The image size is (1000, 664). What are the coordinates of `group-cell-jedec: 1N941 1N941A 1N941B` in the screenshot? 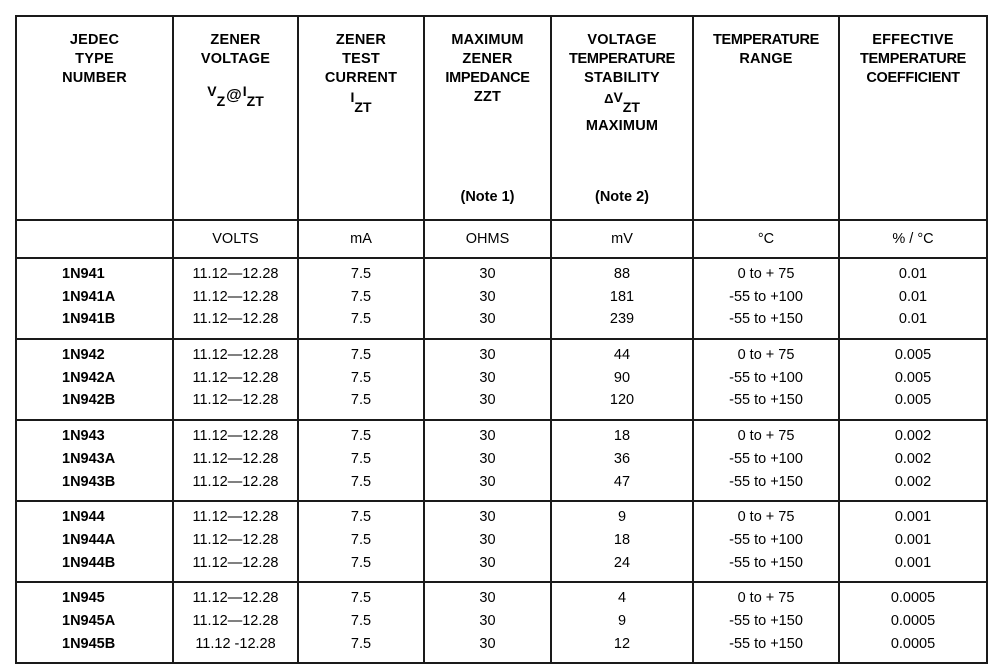 It's located at (94, 298).